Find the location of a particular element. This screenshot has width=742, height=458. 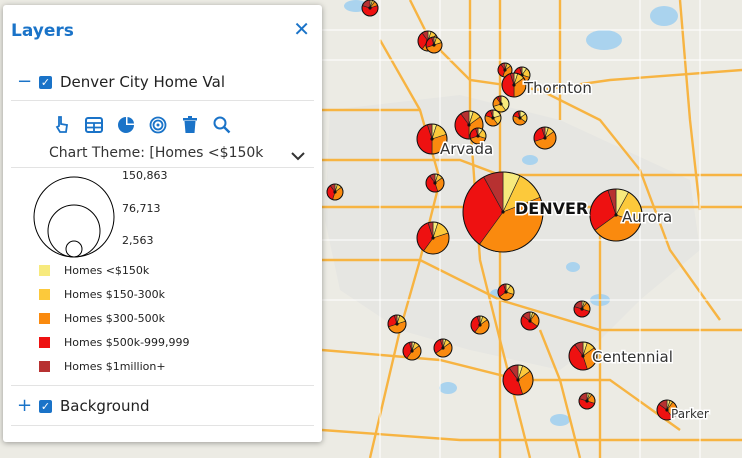

layer-row-denver: − ✓ Denver City Home Val is located at coordinates (121, 81).